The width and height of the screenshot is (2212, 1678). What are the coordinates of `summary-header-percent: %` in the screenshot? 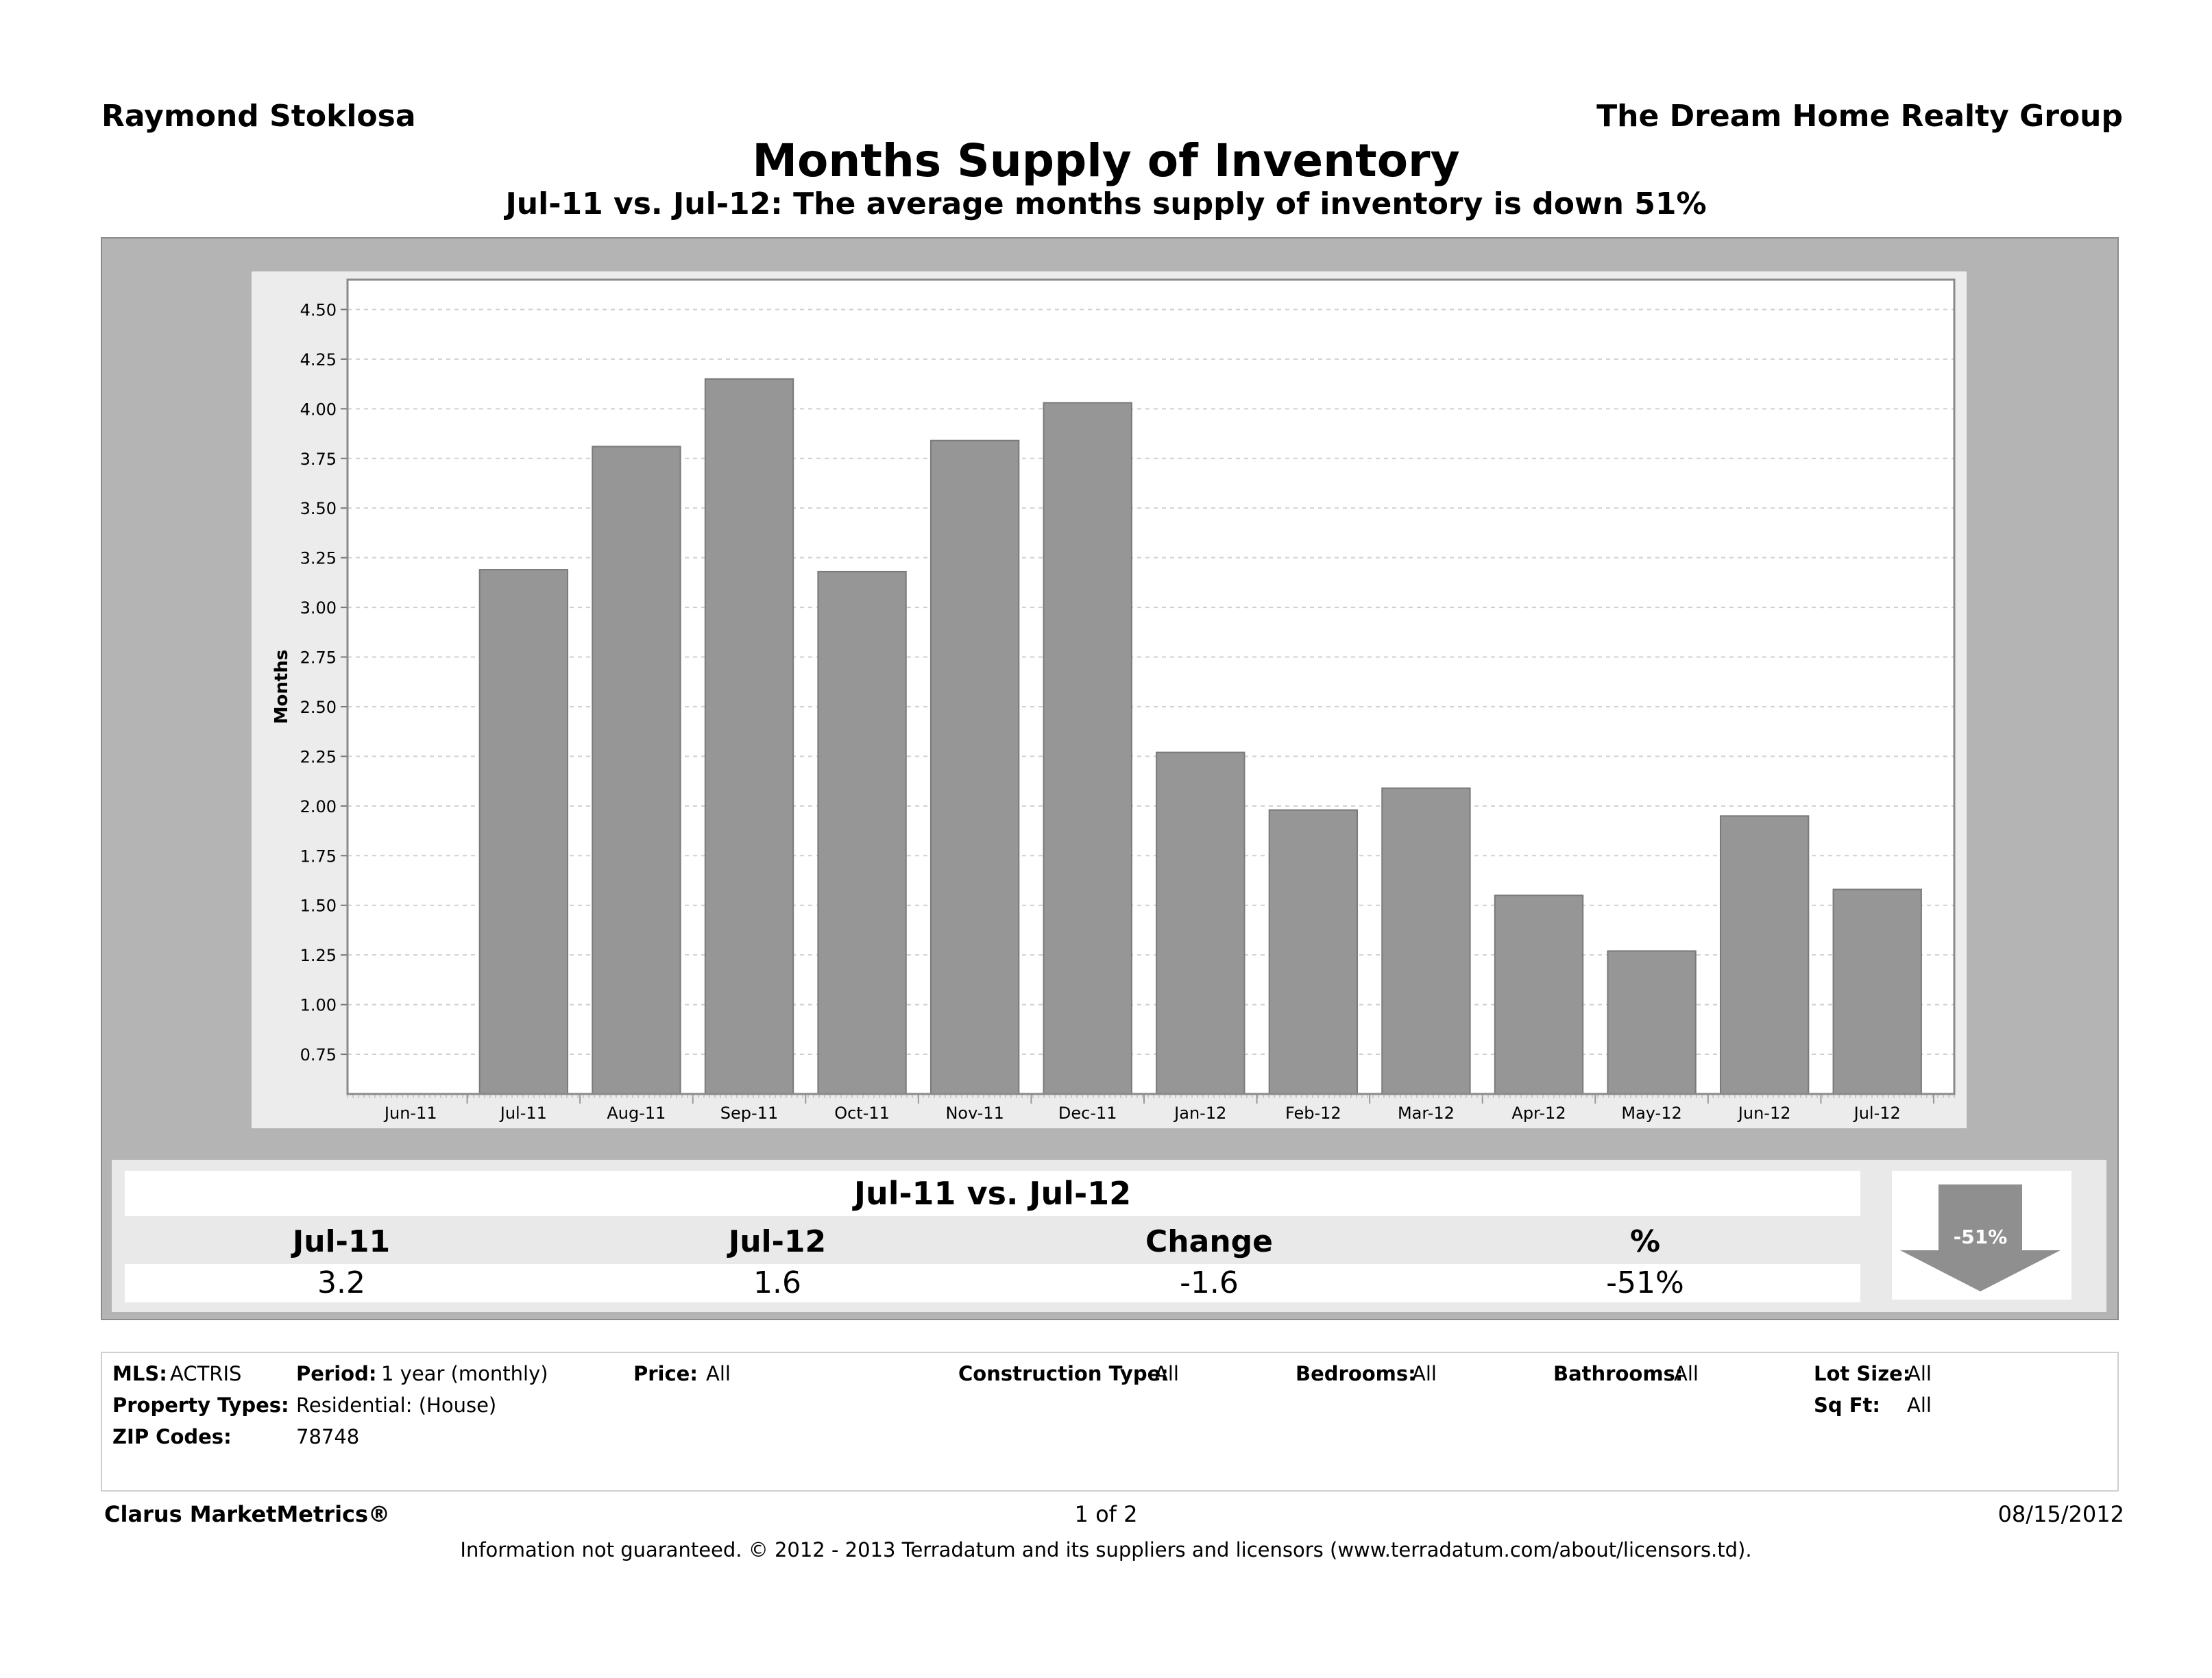 It's located at (1645, 1241).